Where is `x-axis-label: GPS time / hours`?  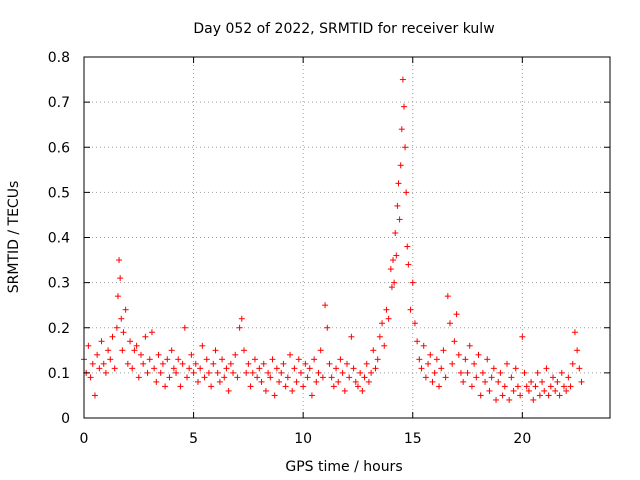
x-axis-label: GPS time / hours is located at coordinates (343, 467).